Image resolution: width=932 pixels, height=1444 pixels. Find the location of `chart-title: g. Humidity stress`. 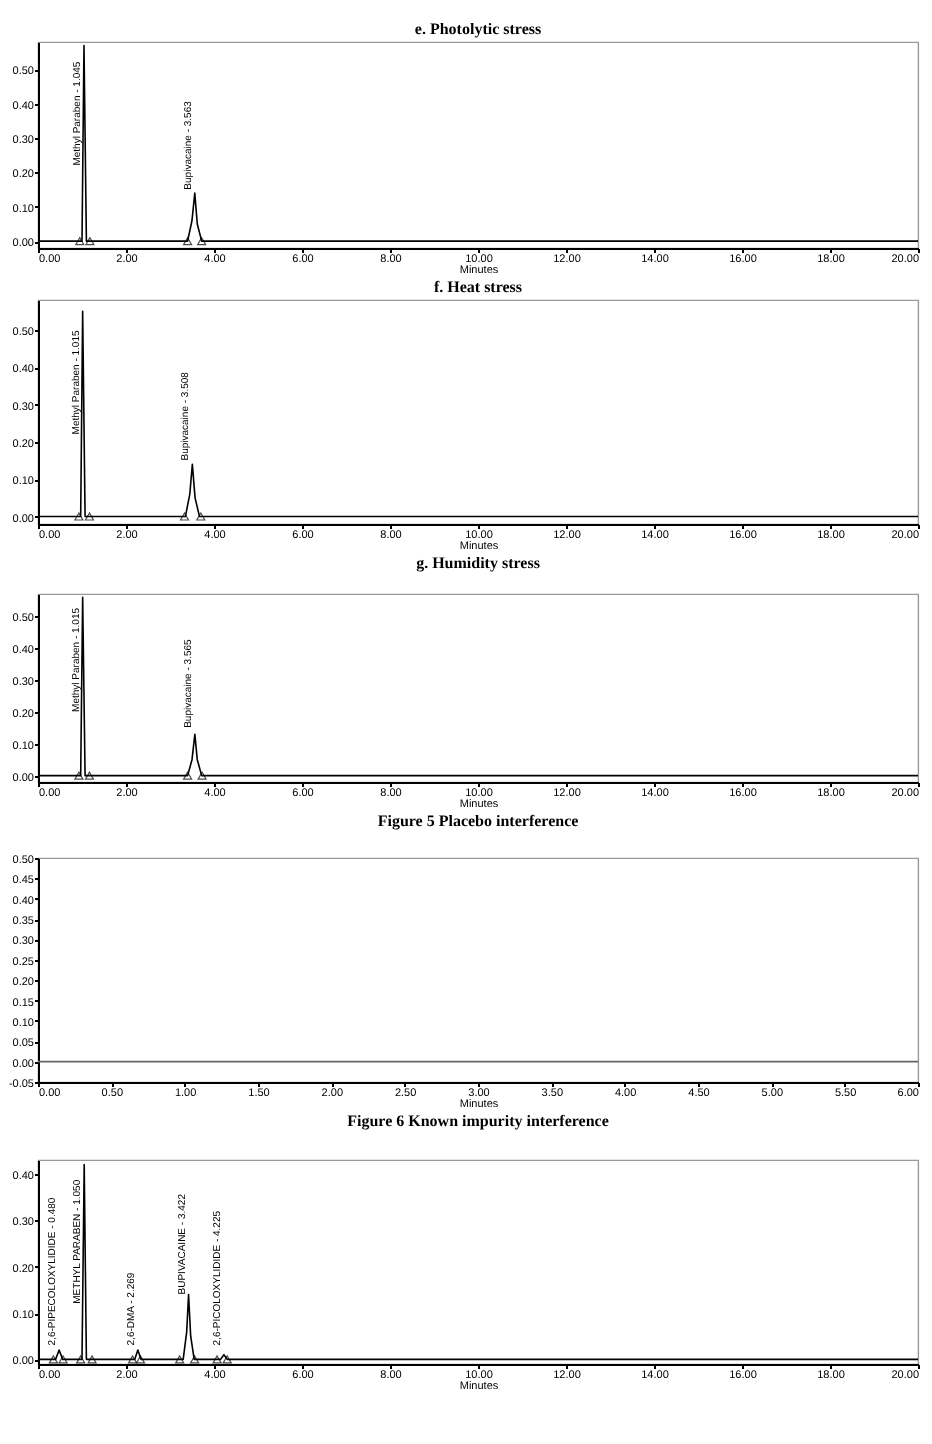

chart-title: g. Humidity stress is located at coordinates (478, 563).